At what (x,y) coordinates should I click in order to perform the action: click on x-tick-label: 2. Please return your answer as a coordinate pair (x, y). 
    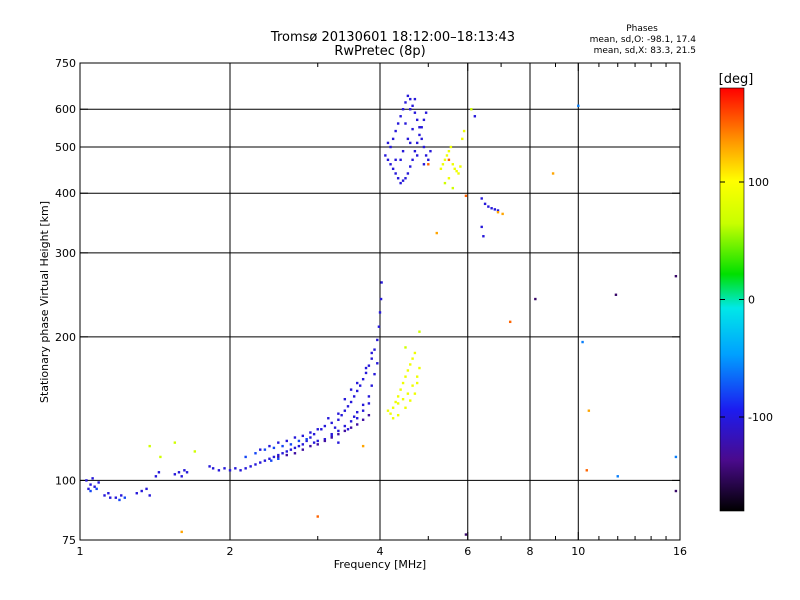
    Looking at the image, I should click on (230, 551).